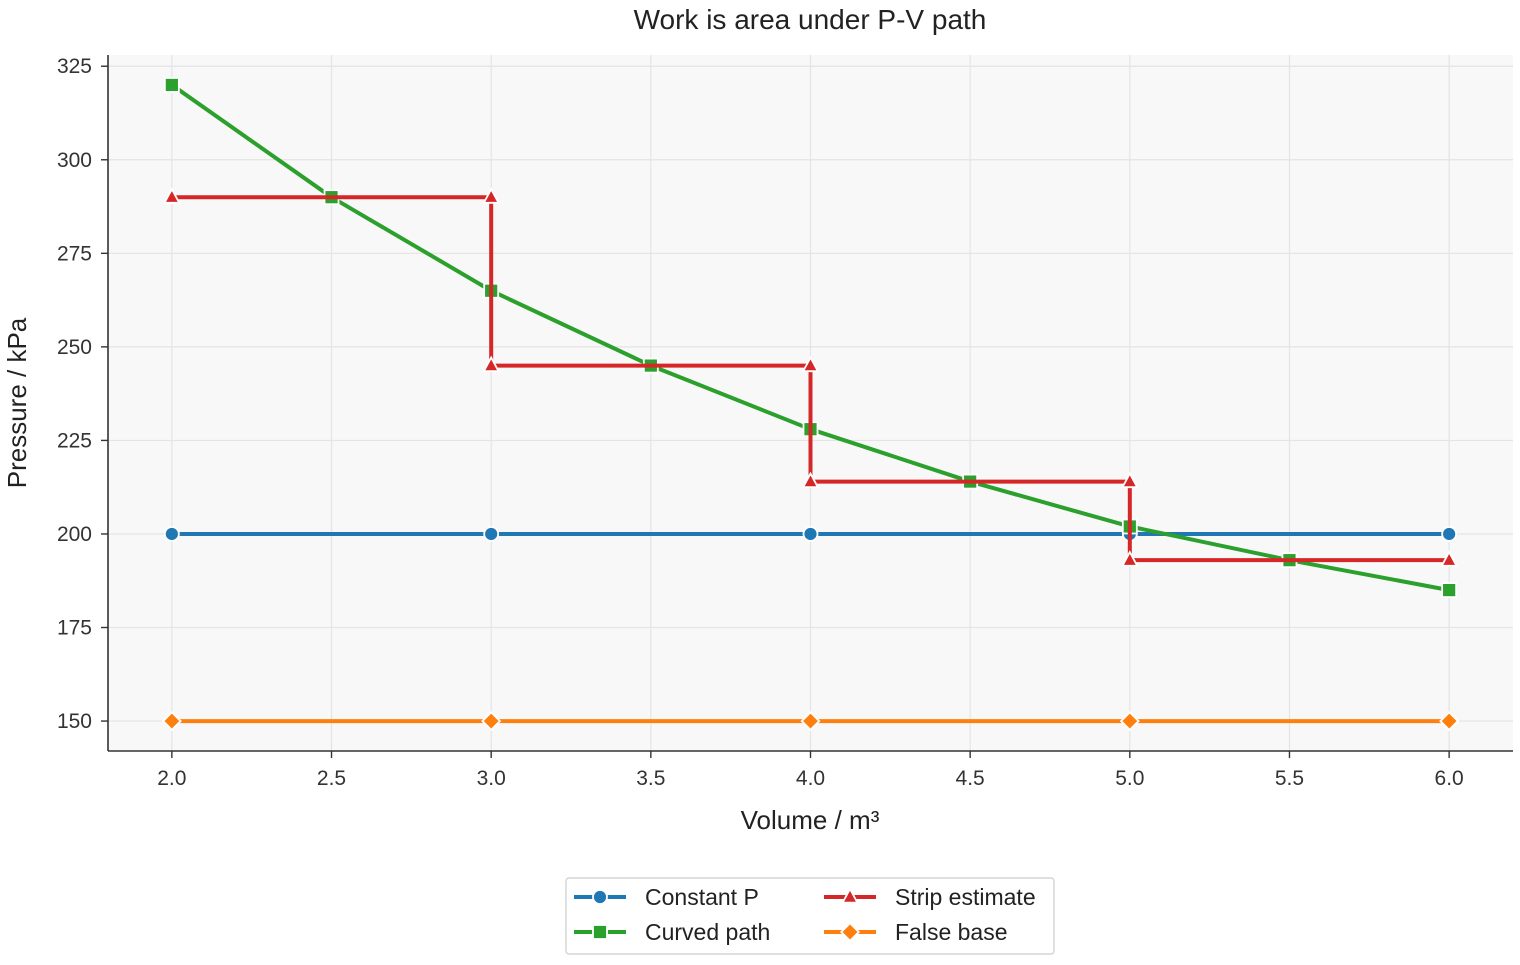 The height and width of the screenshot is (965, 1520). I want to click on legend-item: Constant P, so click(666, 897).